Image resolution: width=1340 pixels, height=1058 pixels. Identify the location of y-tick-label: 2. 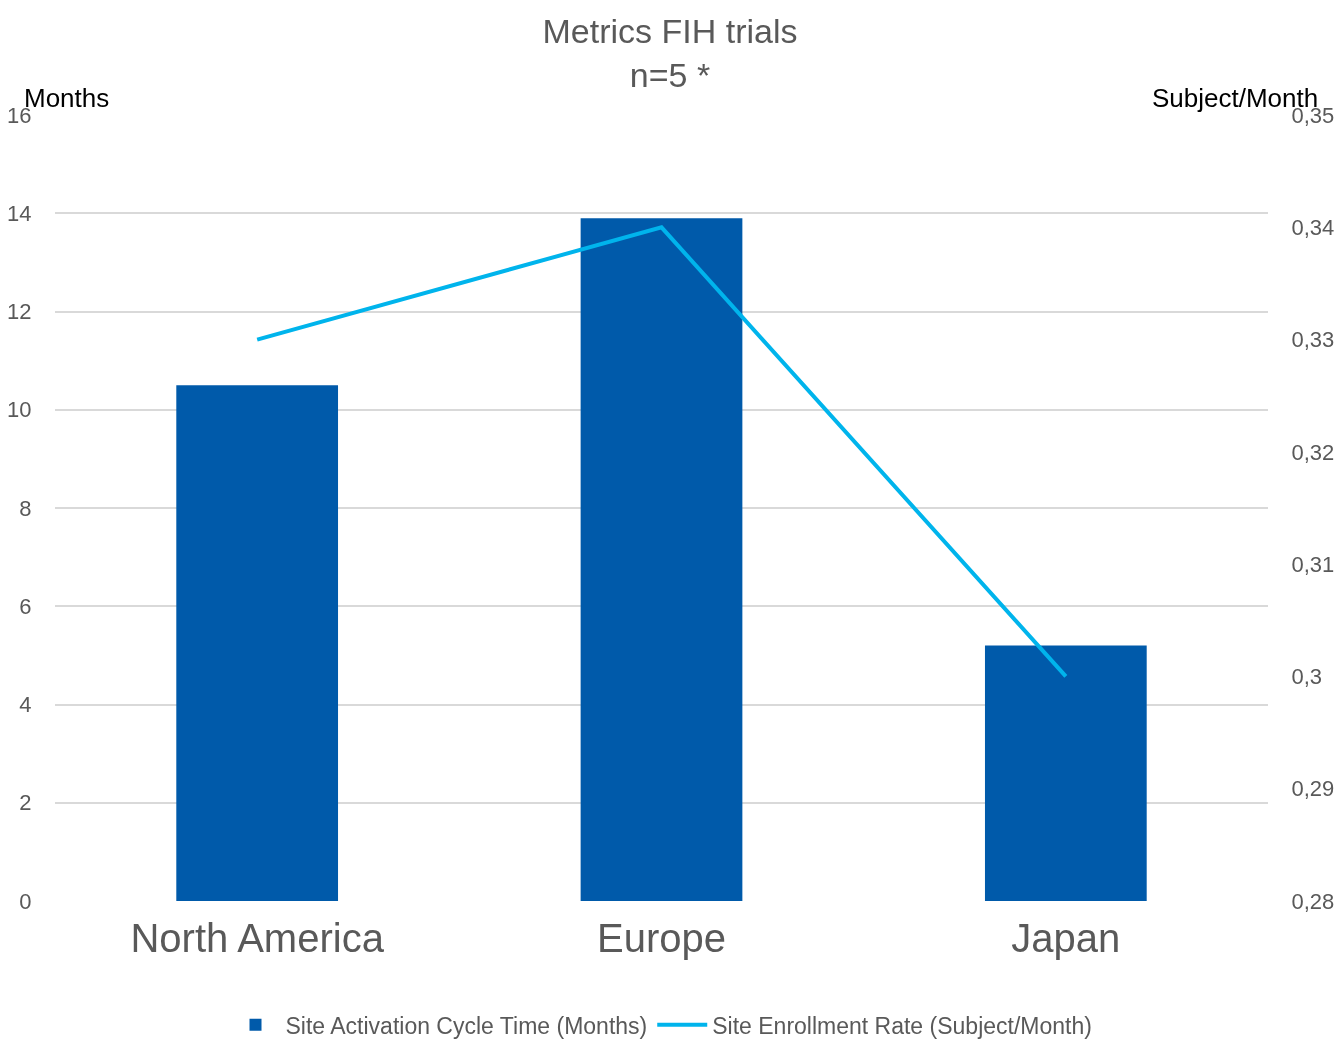
(25, 803).